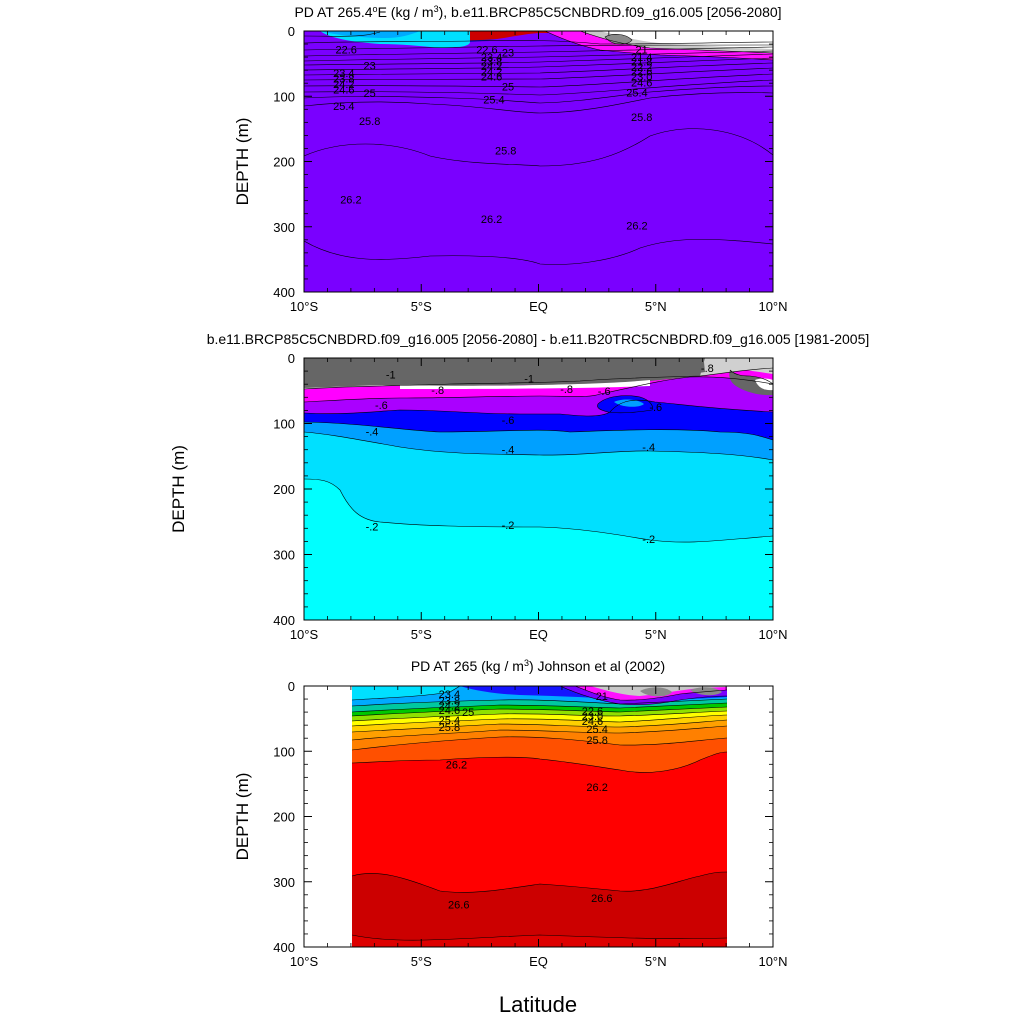 The height and width of the screenshot is (1024, 1024). What do you see at coordinates (538, 1004) in the screenshot?
I see `x-axis-title: Latitude` at bounding box center [538, 1004].